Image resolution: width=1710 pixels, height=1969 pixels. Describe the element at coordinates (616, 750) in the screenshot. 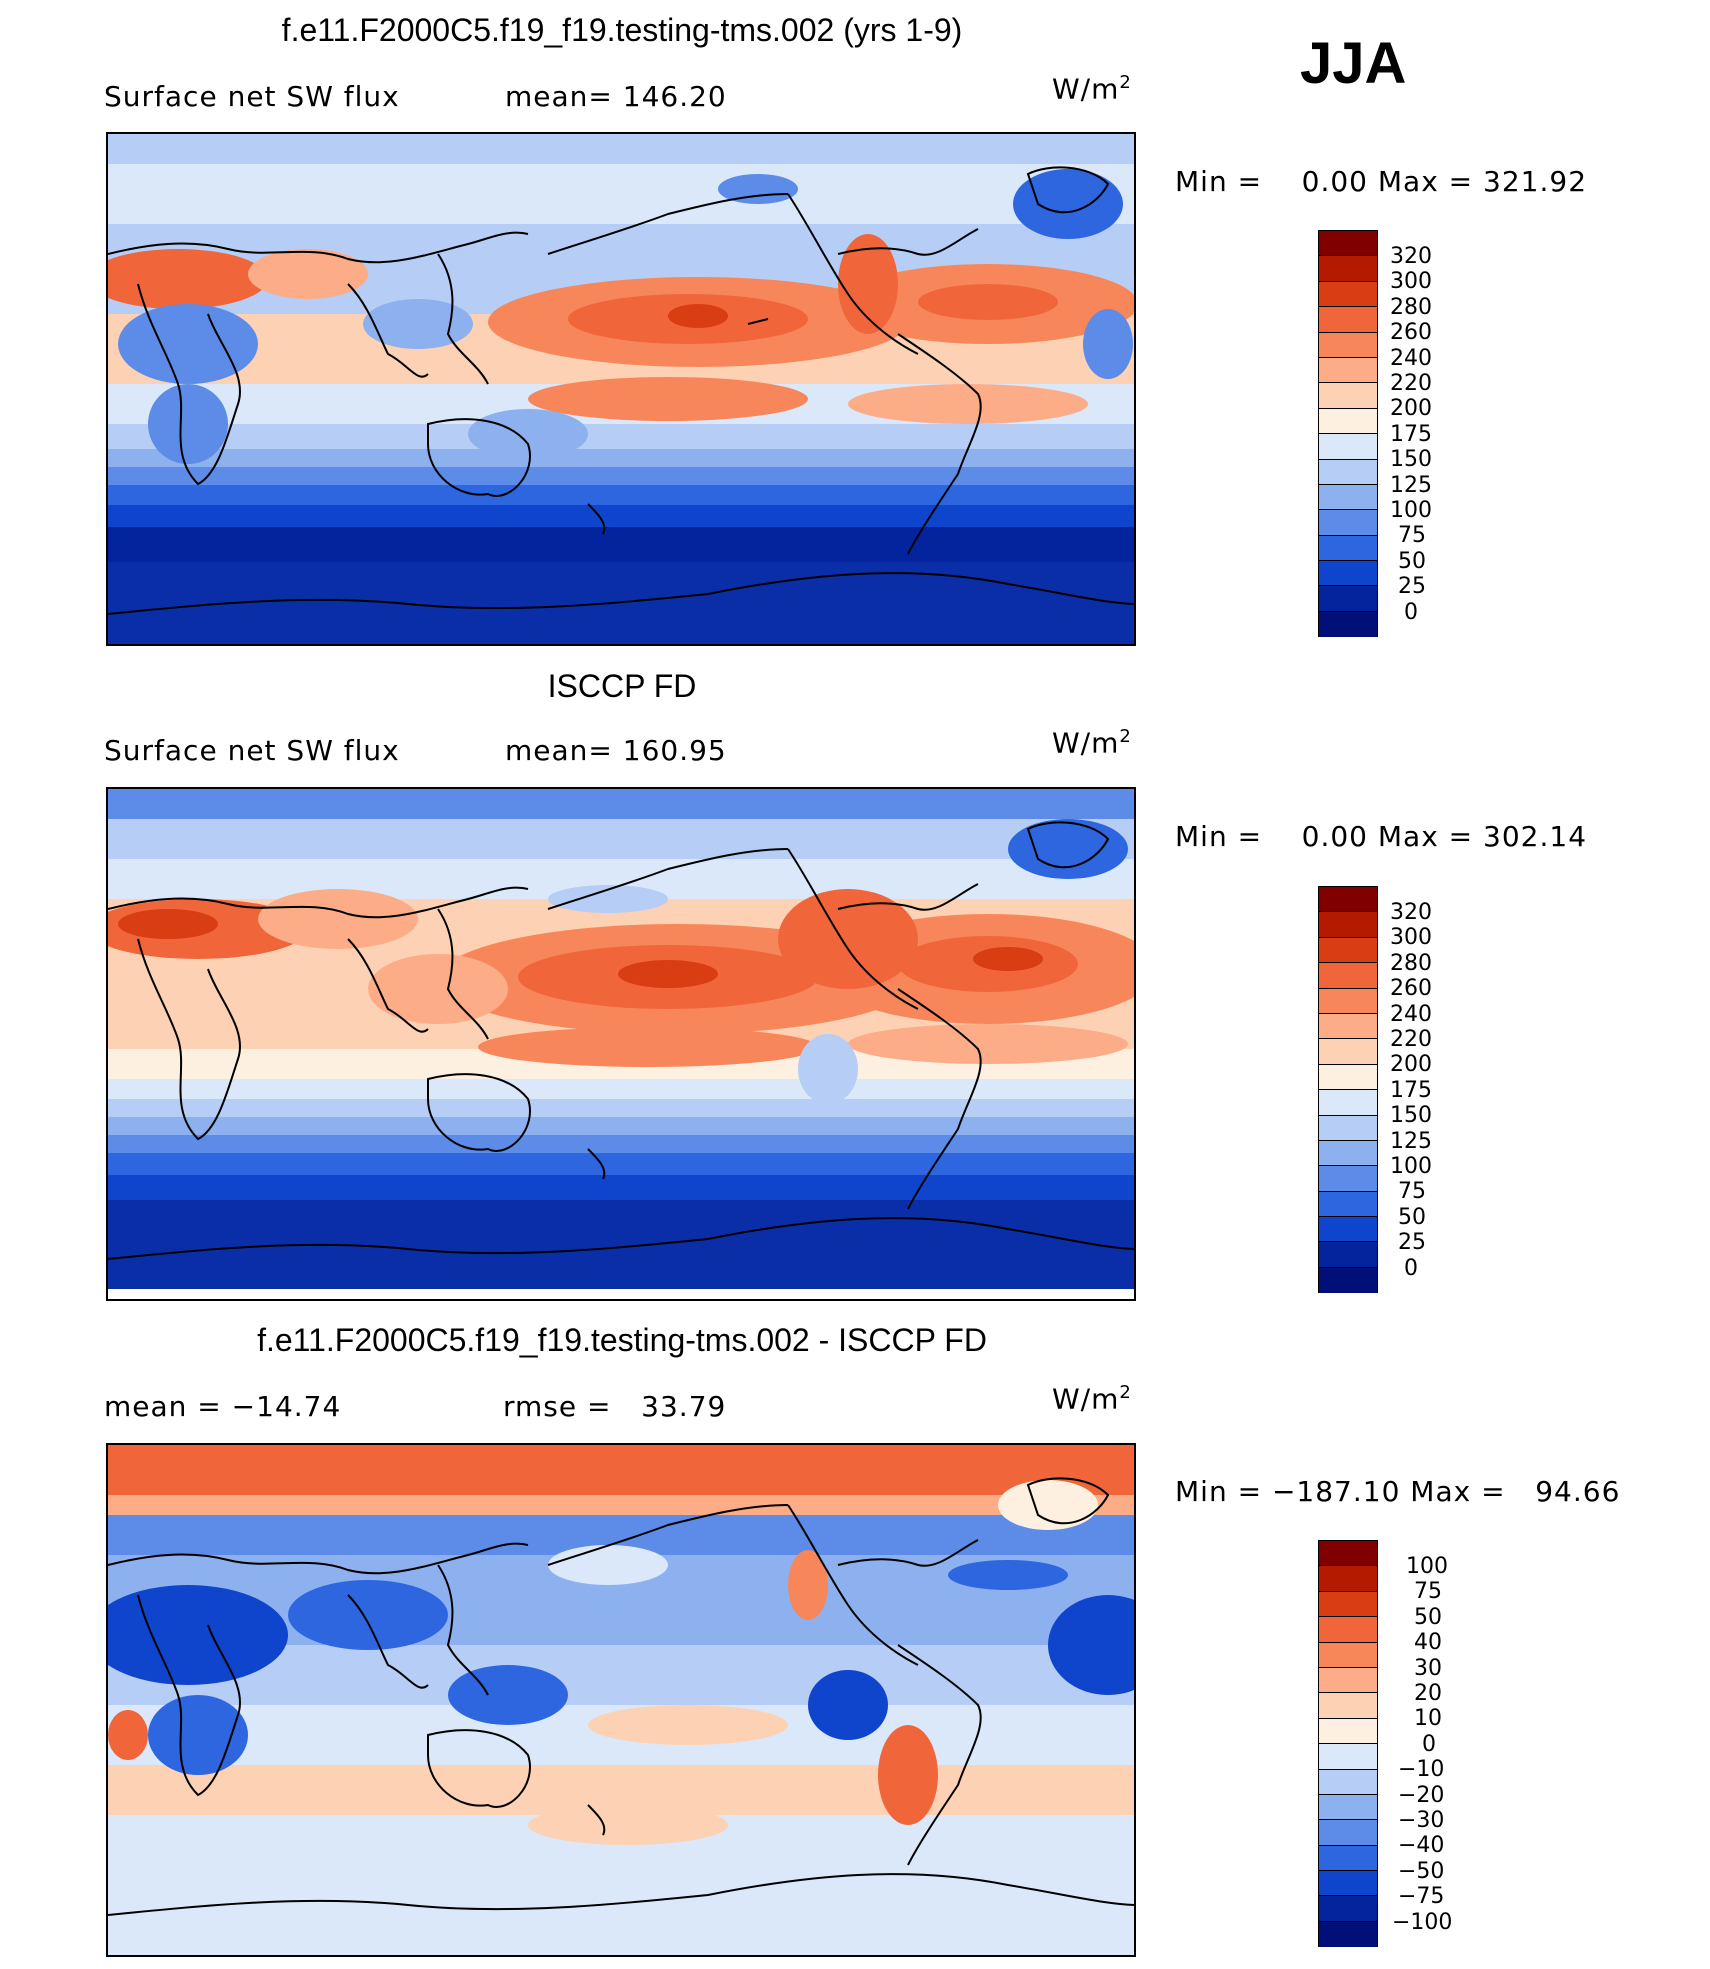

I see `panel-2-mean-label: mean= 160.95` at that location.